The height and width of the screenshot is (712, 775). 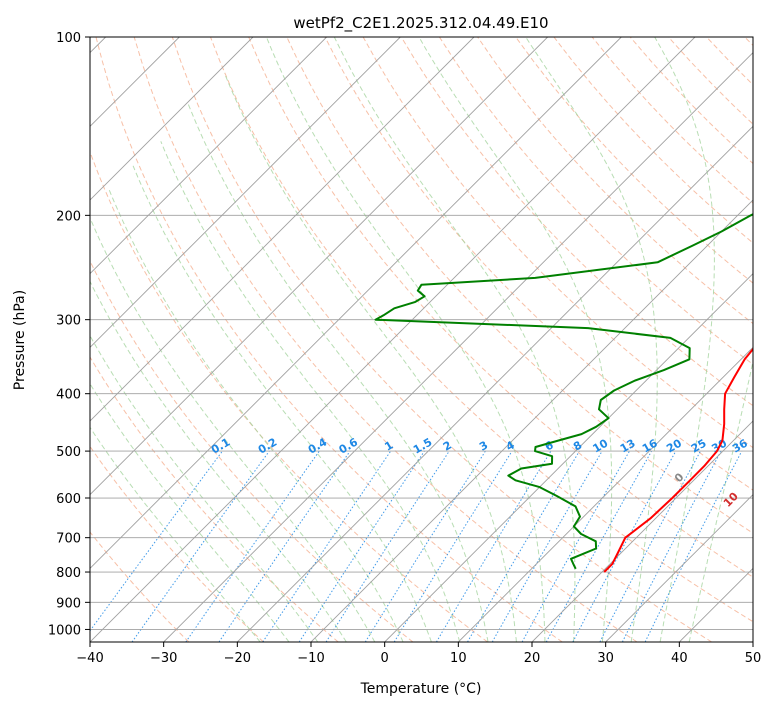 What do you see at coordinates (421, 689) in the screenshot?
I see `x-axis-label: Temperature (°C)` at bounding box center [421, 689].